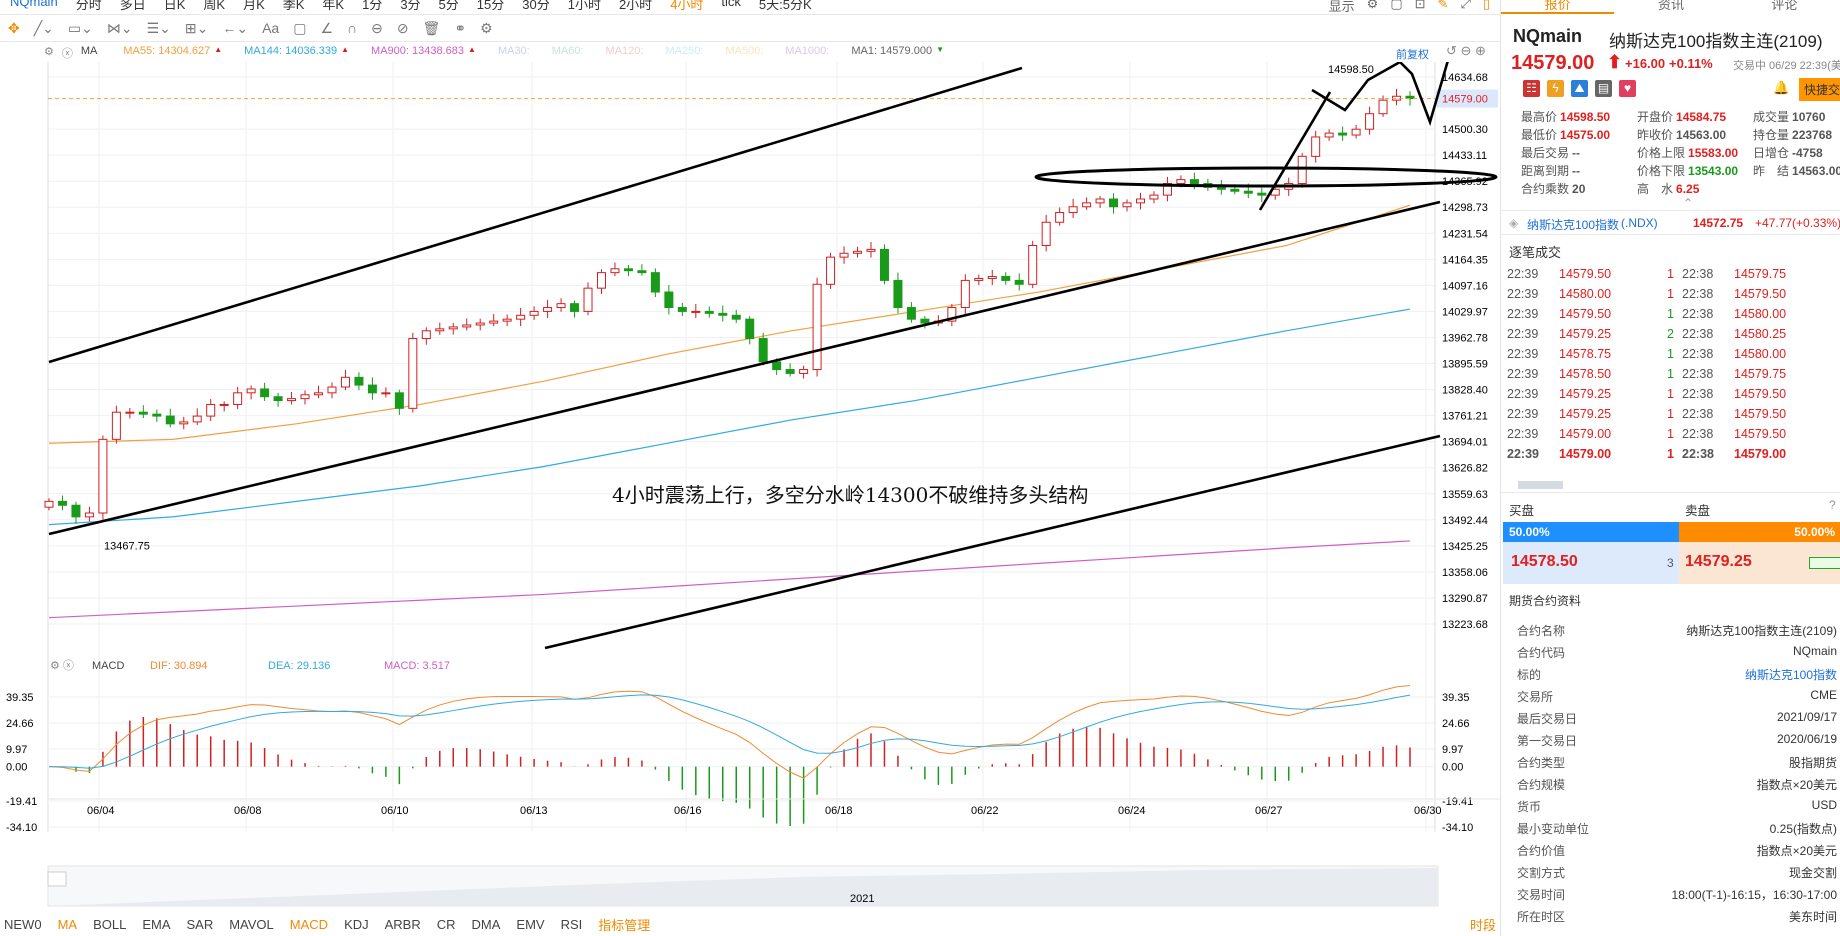 The image size is (1840, 936). Describe the element at coordinates (536, 6) in the screenshot. I see `tab-12: 30分` at that location.